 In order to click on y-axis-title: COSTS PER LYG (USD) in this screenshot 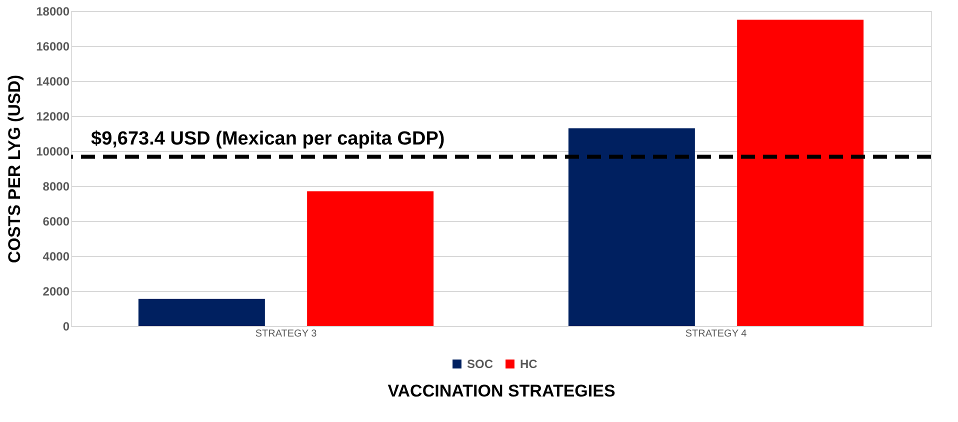, I will do `click(14, 169)`.